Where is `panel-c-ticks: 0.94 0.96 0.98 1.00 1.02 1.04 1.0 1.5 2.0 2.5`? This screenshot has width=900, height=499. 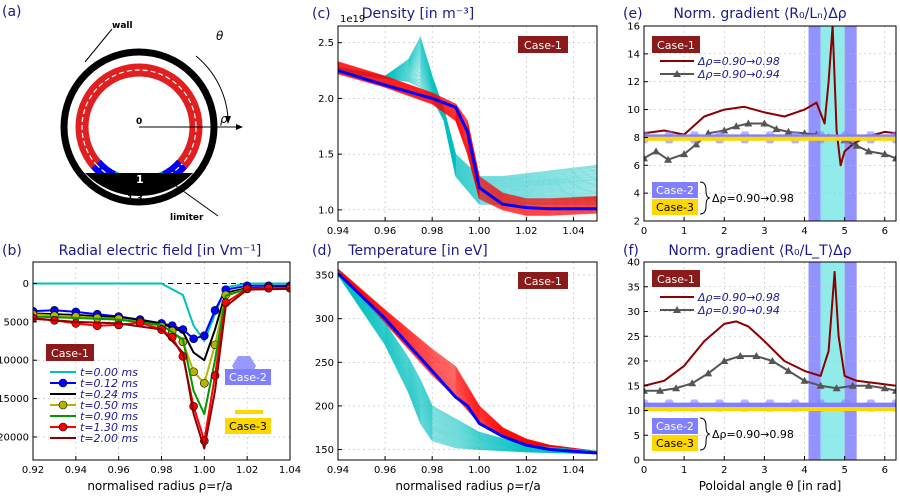
panel-c-ticks: 0.94 0.96 0.98 1.00 1.02 1.04 1.0 1.5 2.0 2.5 is located at coordinates (451, 137).